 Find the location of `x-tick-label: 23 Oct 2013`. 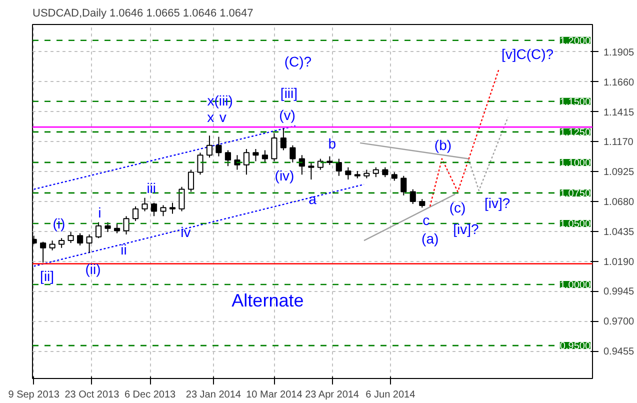

x-tick-label: 23 Oct 2013 is located at coordinates (92, 395).